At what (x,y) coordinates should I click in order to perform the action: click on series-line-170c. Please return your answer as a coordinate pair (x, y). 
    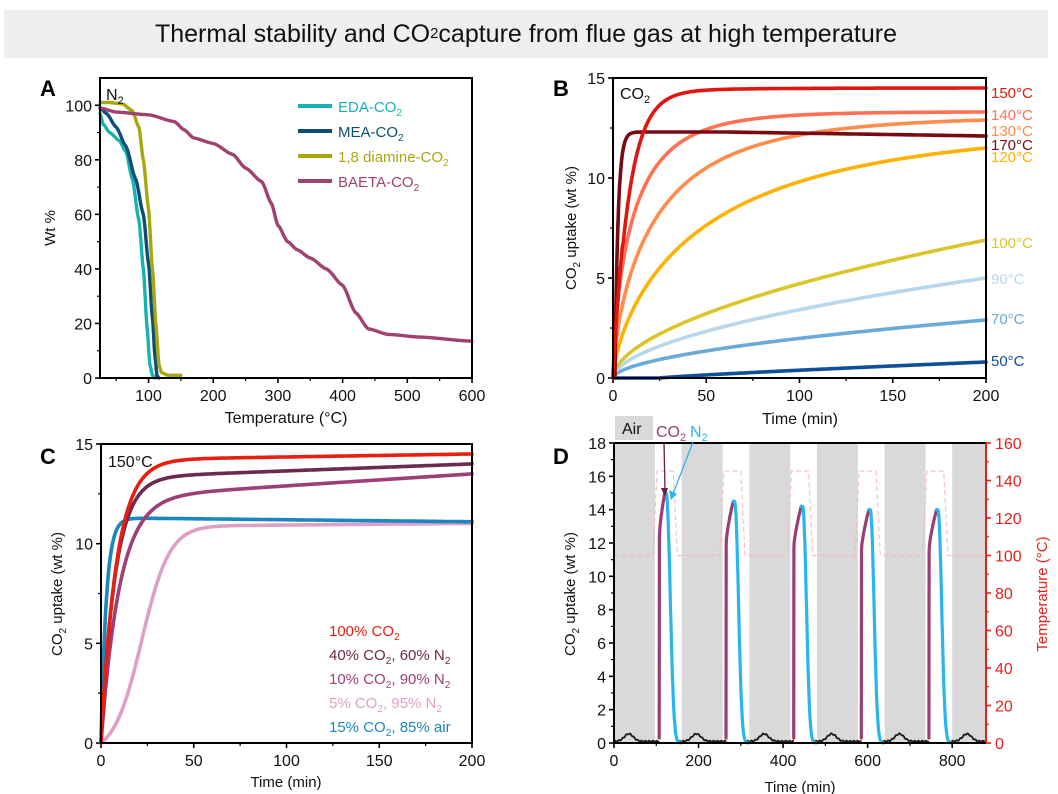
    Looking at the image, I should click on (799, 255).